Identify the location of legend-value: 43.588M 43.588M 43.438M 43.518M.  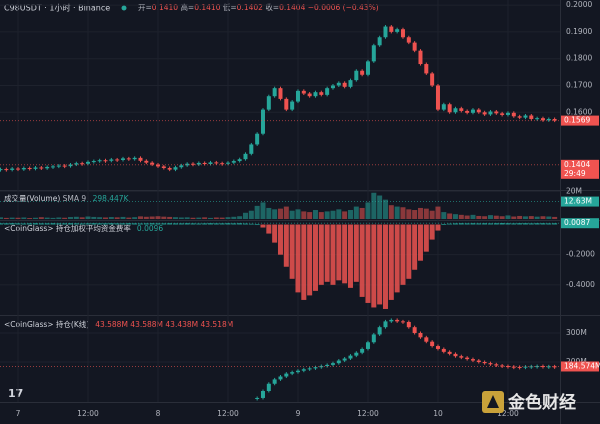
(164, 324).